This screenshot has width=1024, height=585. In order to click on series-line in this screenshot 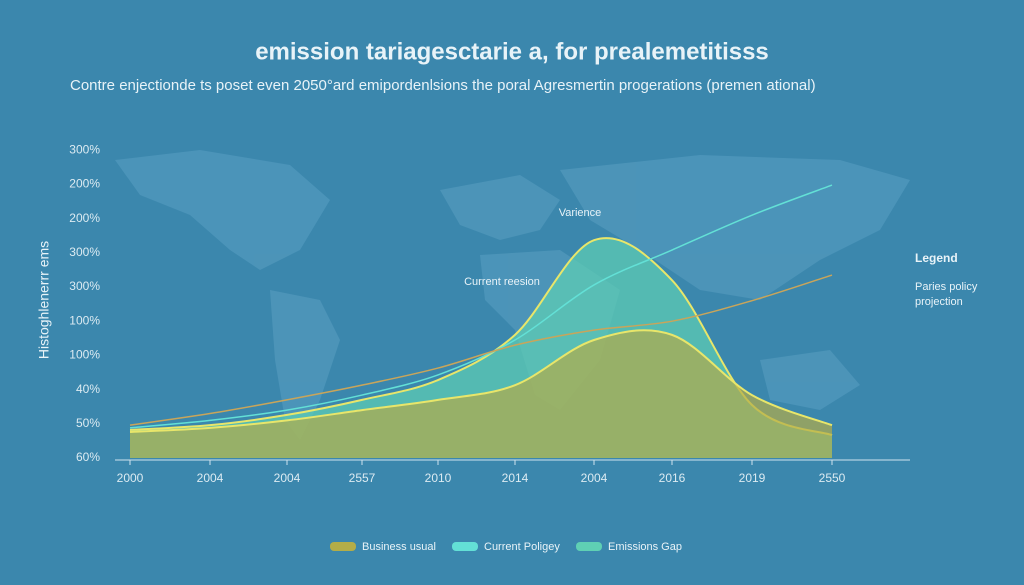, I will do `click(481, 381)`.